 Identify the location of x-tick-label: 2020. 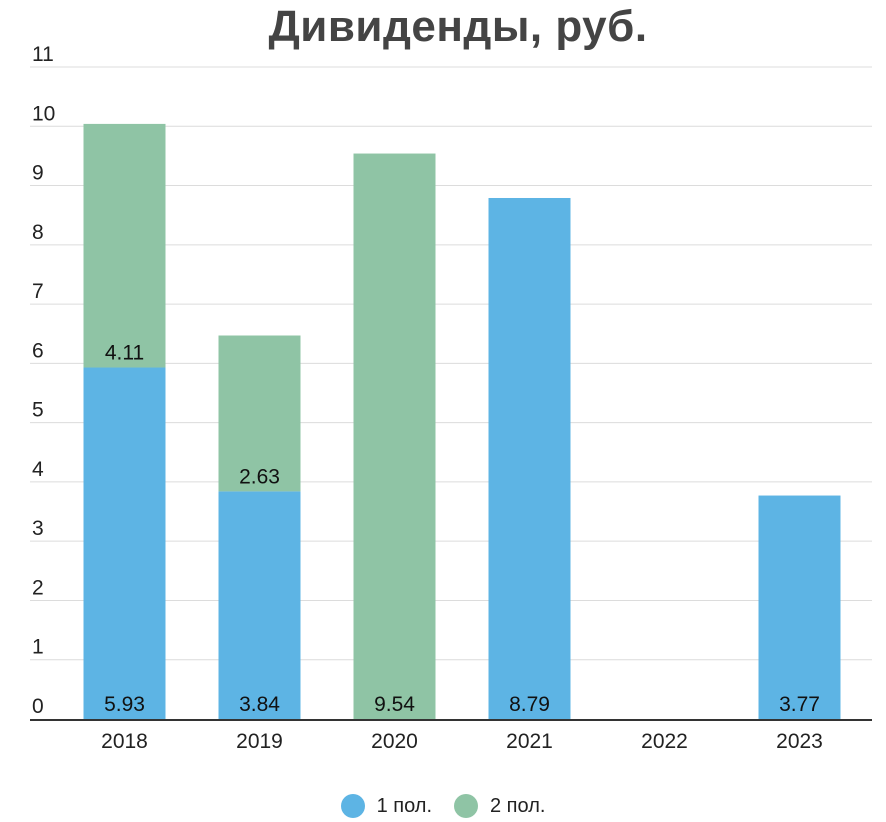
(394, 741).